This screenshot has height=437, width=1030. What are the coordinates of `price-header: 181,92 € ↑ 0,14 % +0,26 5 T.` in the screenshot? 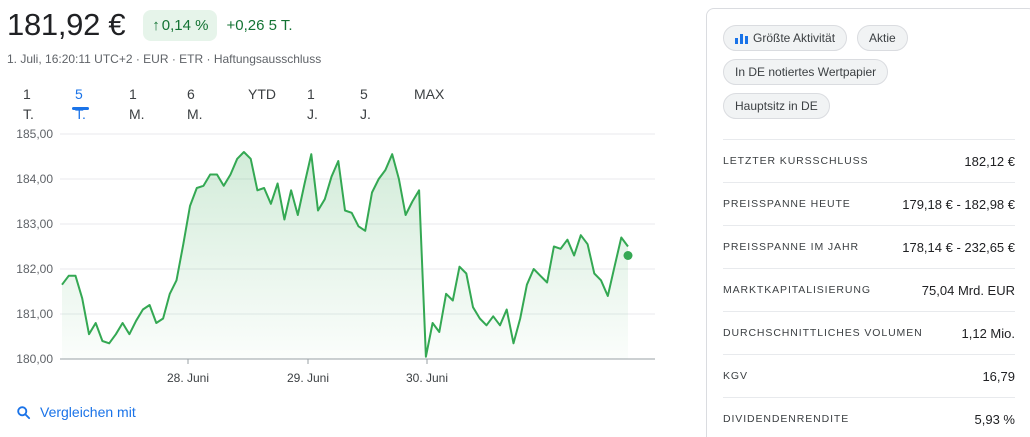 It's located at (150, 25).